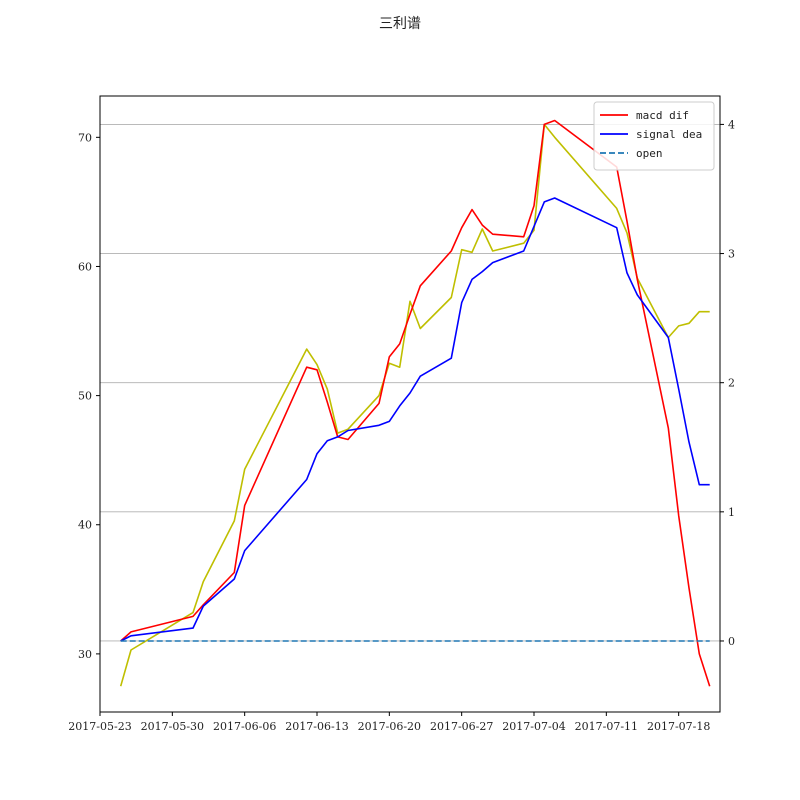 This screenshot has height=800, width=800. What do you see at coordinates (731, 124) in the screenshot?
I see `right-tick-label: 4` at bounding box center [731, 124].